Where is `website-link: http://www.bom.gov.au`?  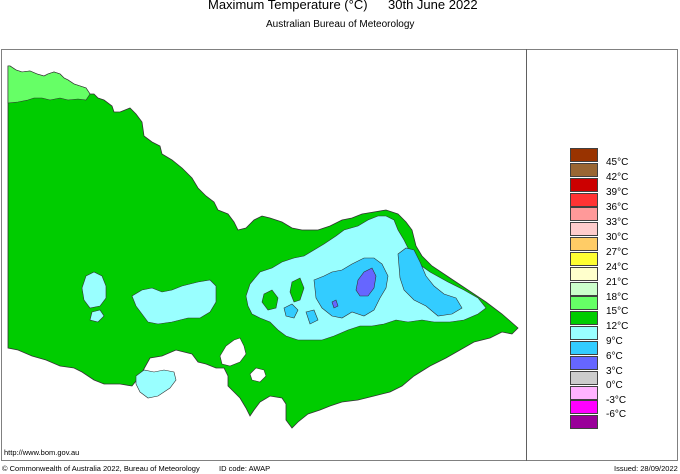
website-link: http://www.bom.gov.au is located at coordinates (42, 452).